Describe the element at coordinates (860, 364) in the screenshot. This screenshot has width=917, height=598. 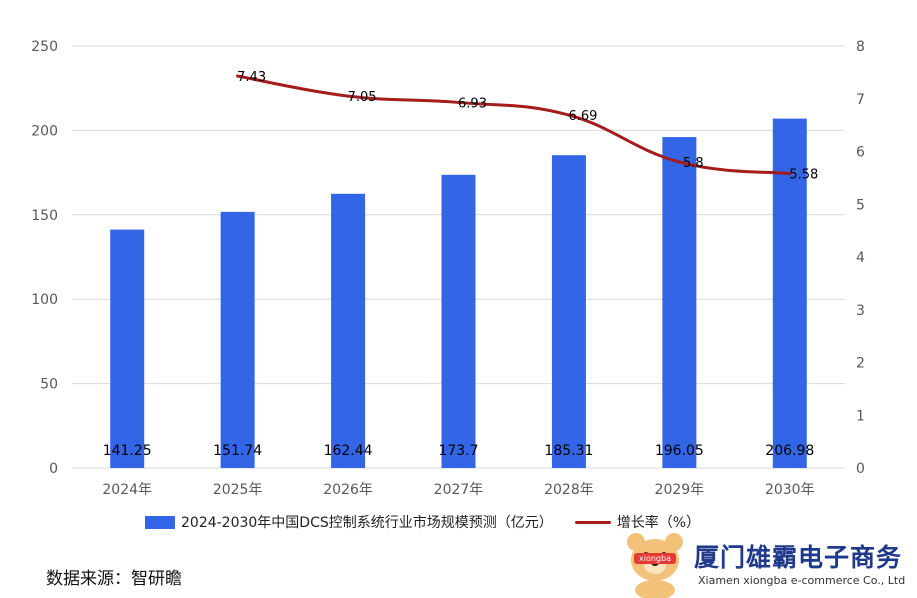
I see `y-right-tick-label: 2` at that location.